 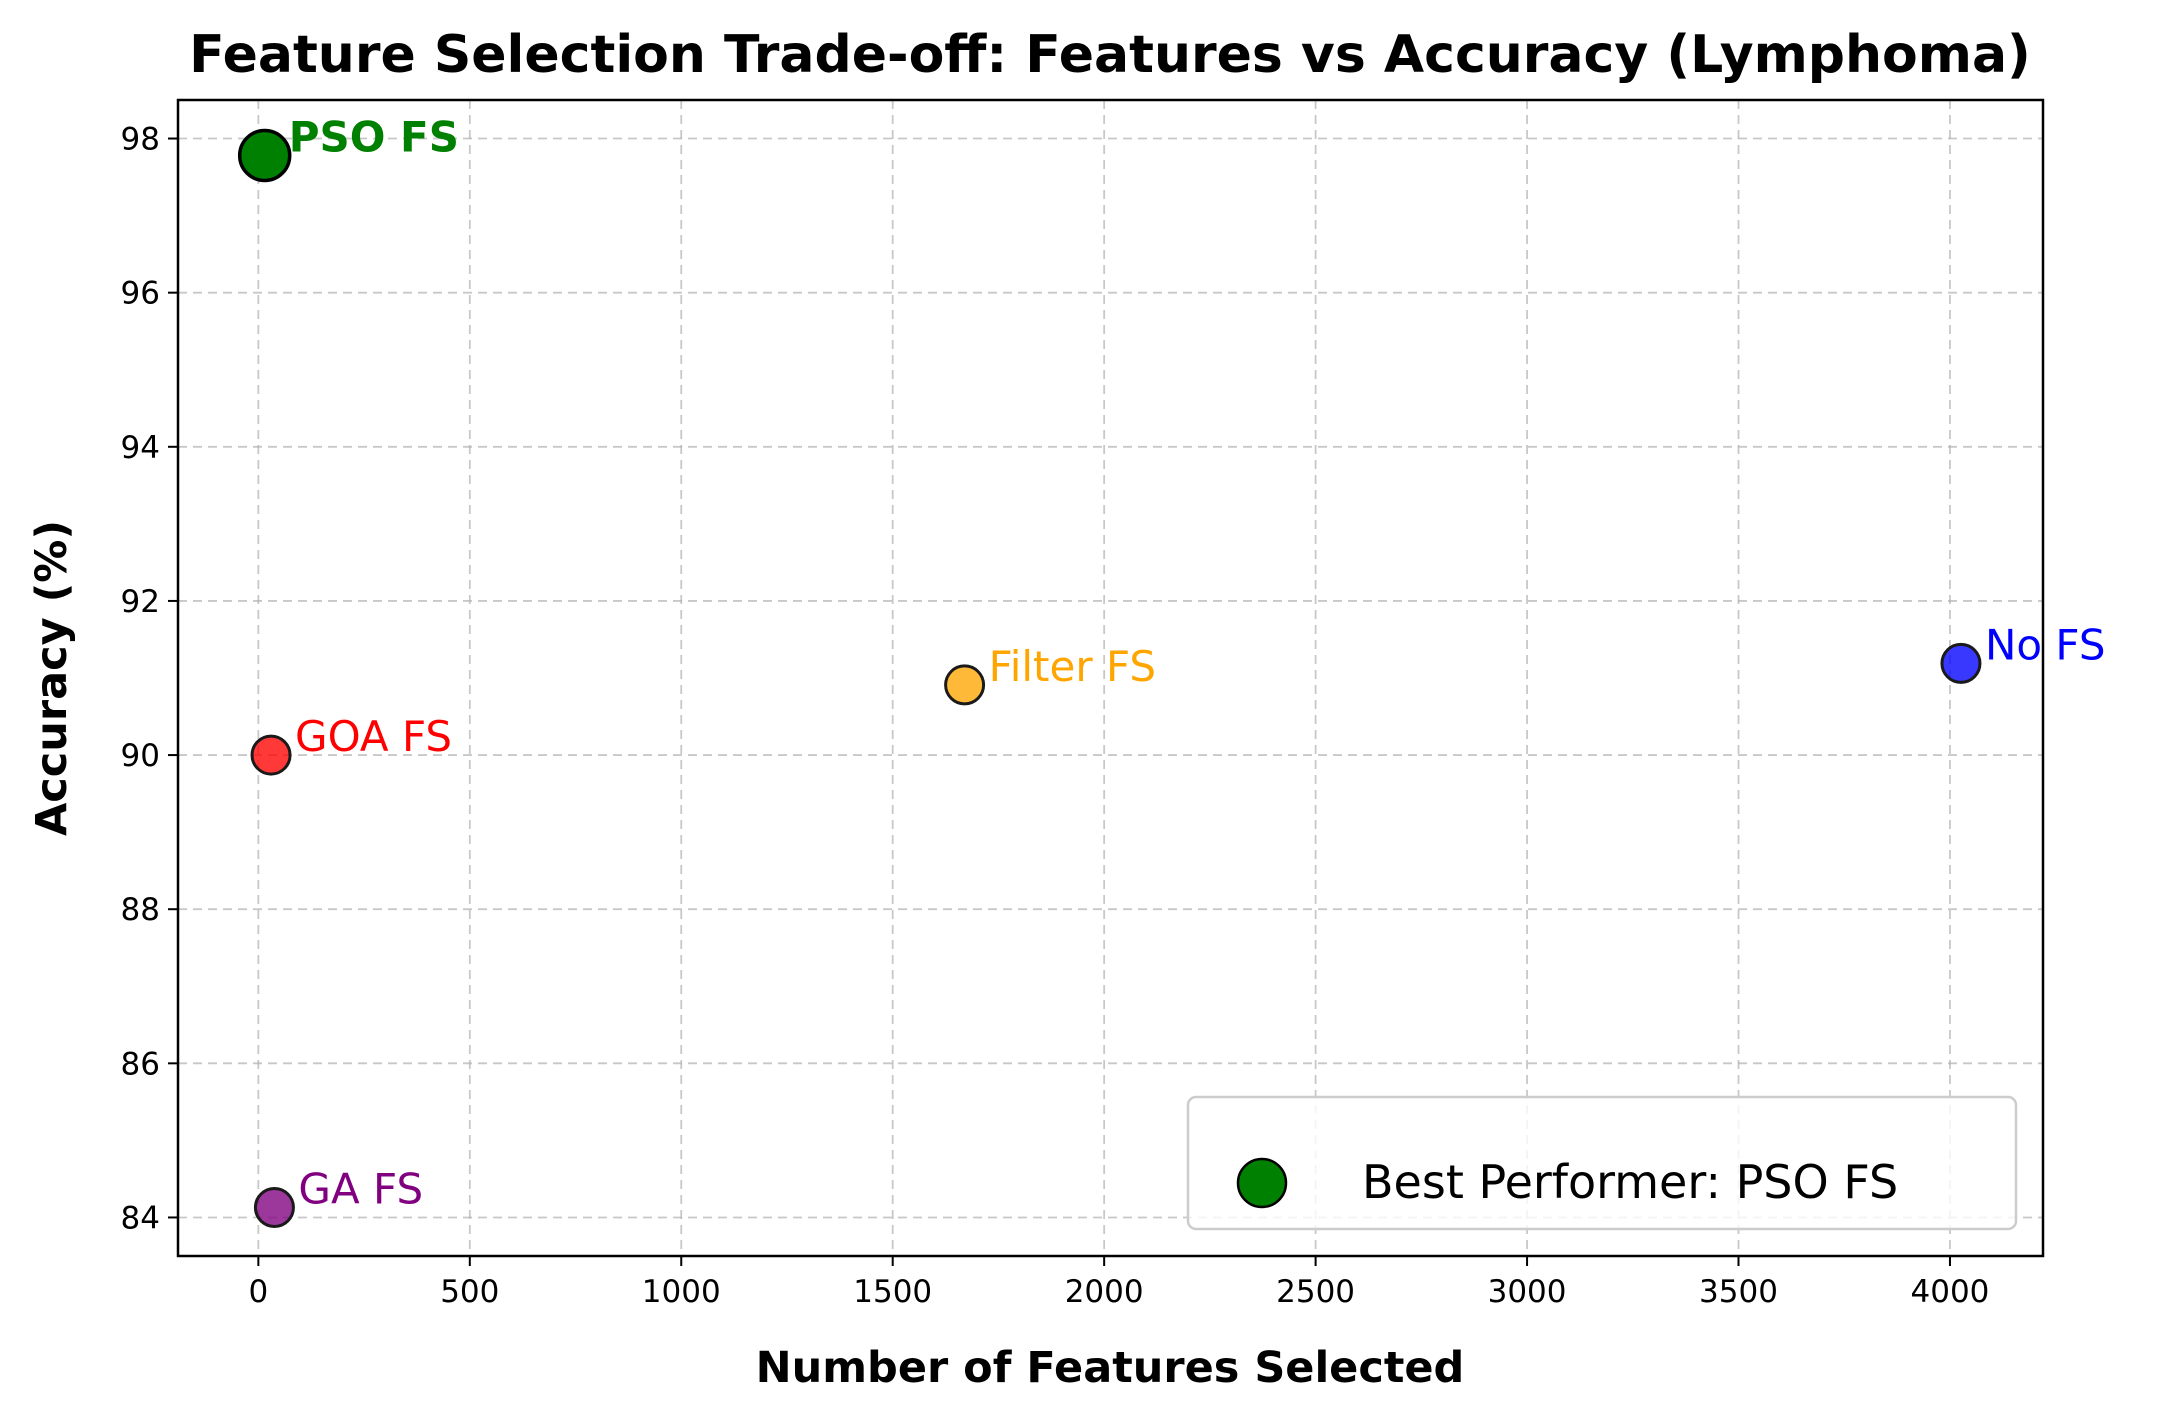 I want to click on x-tick-label: 500, so click(x=469, y=1292).